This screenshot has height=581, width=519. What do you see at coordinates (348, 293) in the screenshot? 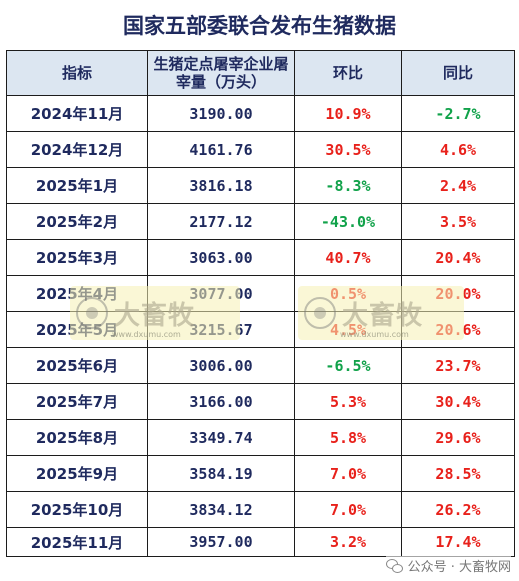
I see `mom-cell: 0.5%` at bounding box center [348, 293].